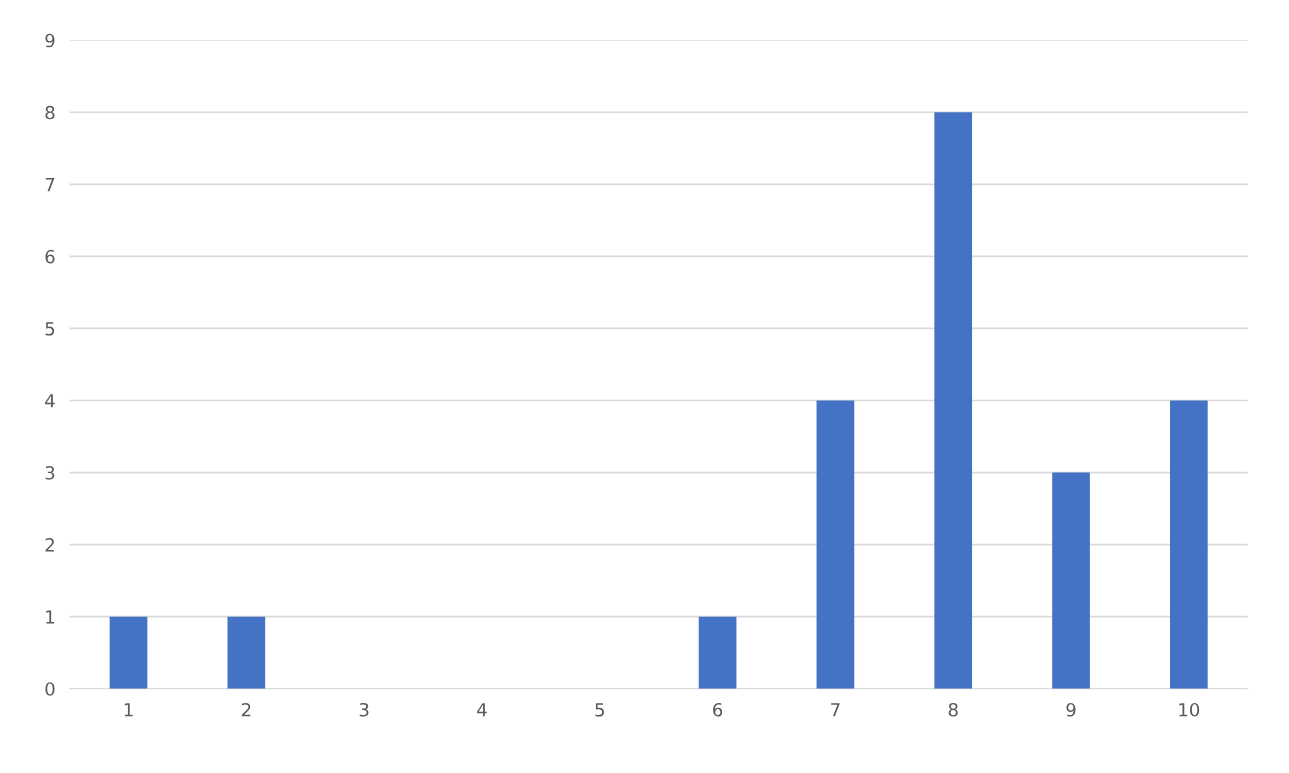  I want to click on y-tick-label: 1, so click(50, 617).